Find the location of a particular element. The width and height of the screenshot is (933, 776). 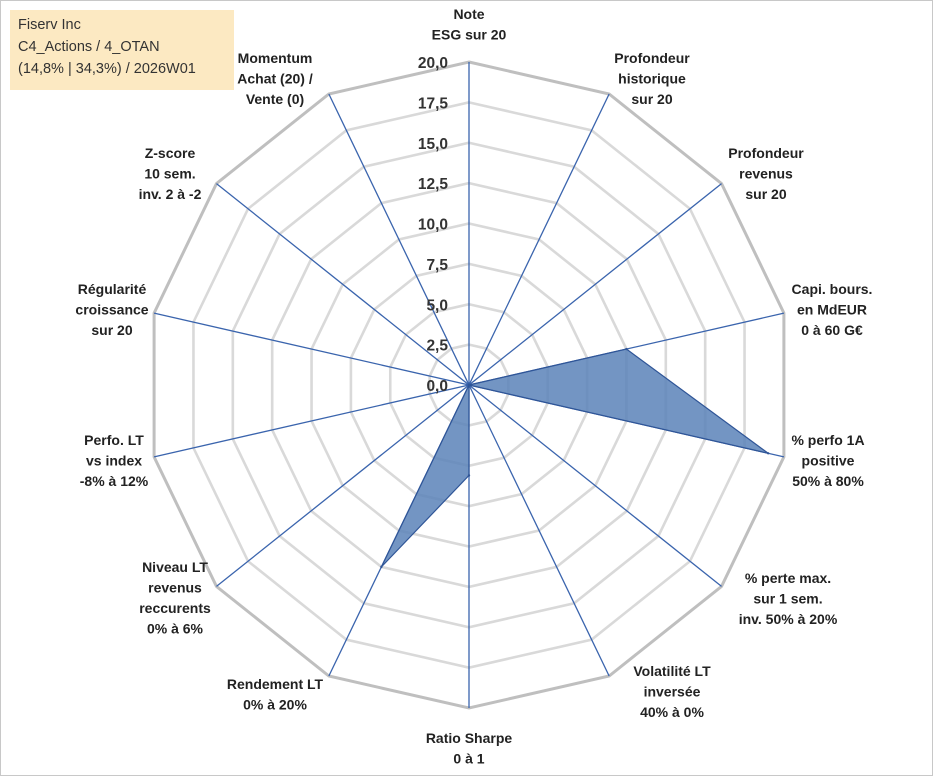

tick-label: 5,0 is located at coordinates (437, 305).